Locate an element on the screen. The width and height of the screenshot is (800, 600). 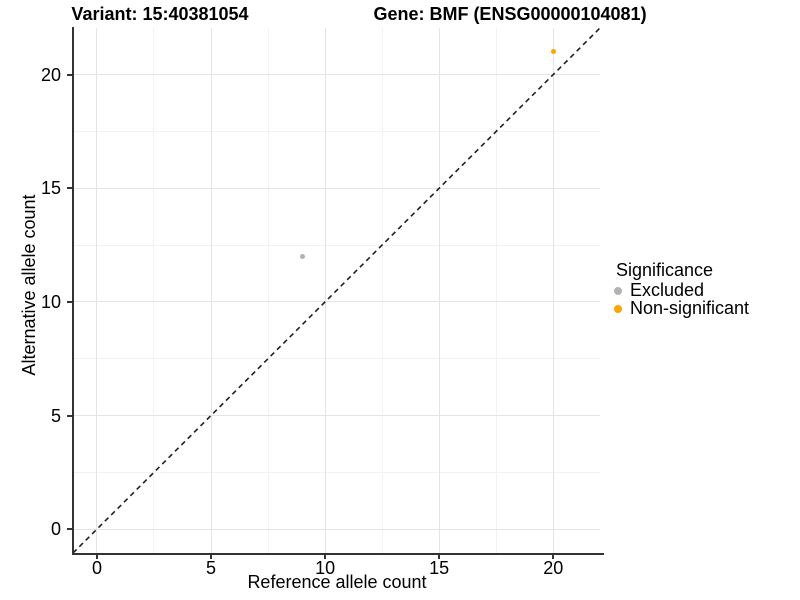
legend: Significance Excluded Non-significant is located at coordinates (681, 288).